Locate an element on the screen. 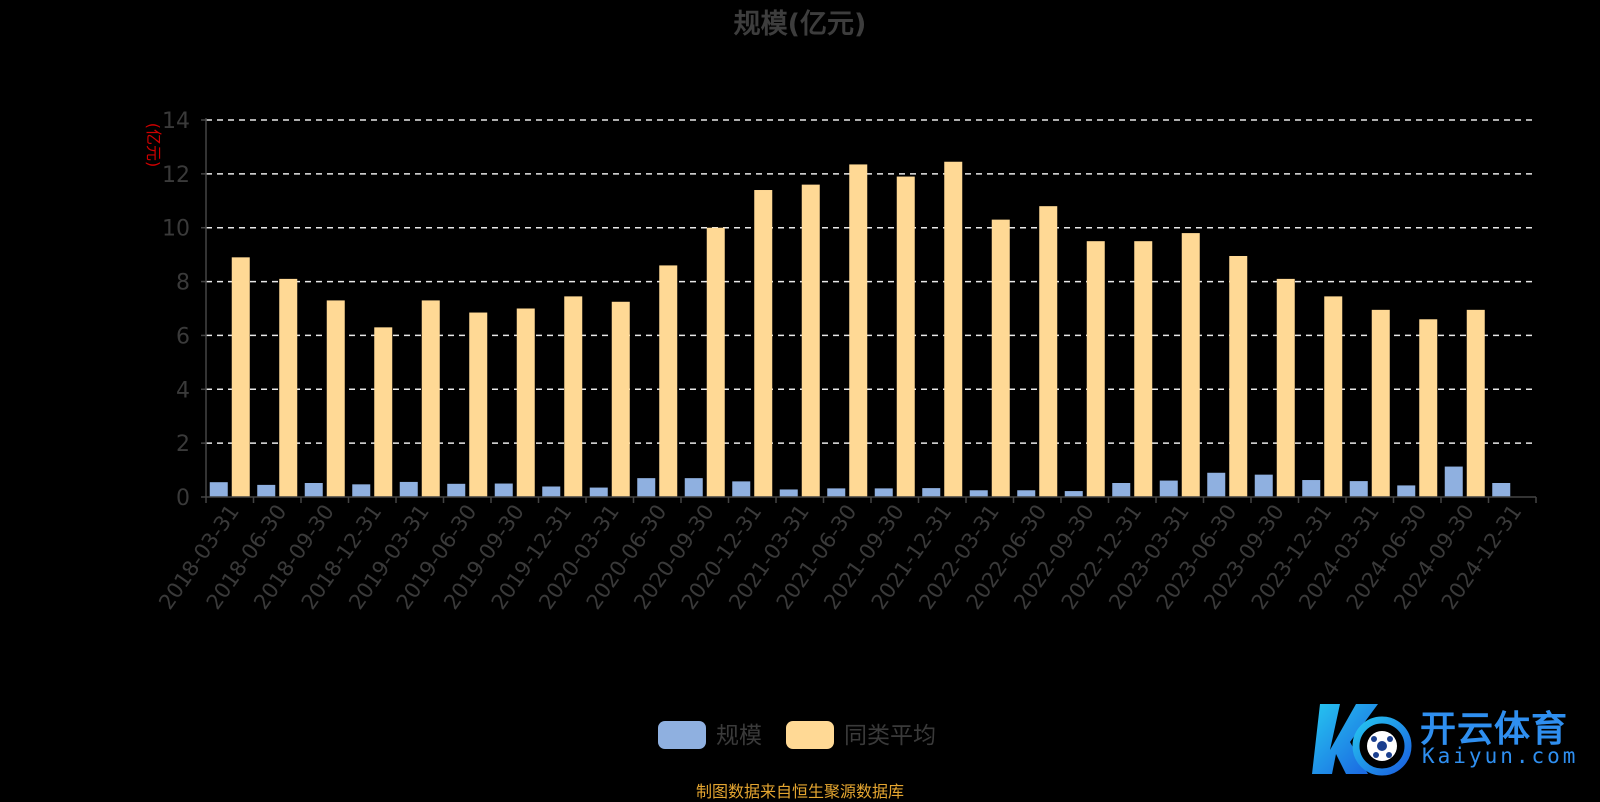 The image size is (1600, 802). bar-同类平均-2024-03-31 is located at coordinates (1380, 403).